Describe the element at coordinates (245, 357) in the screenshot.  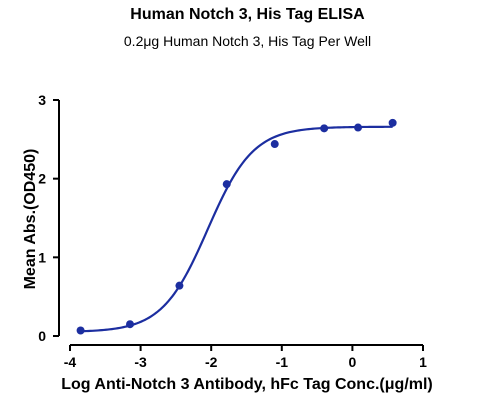
I see `x-axis: -4 -3 -2 -1 0 1` at that location.